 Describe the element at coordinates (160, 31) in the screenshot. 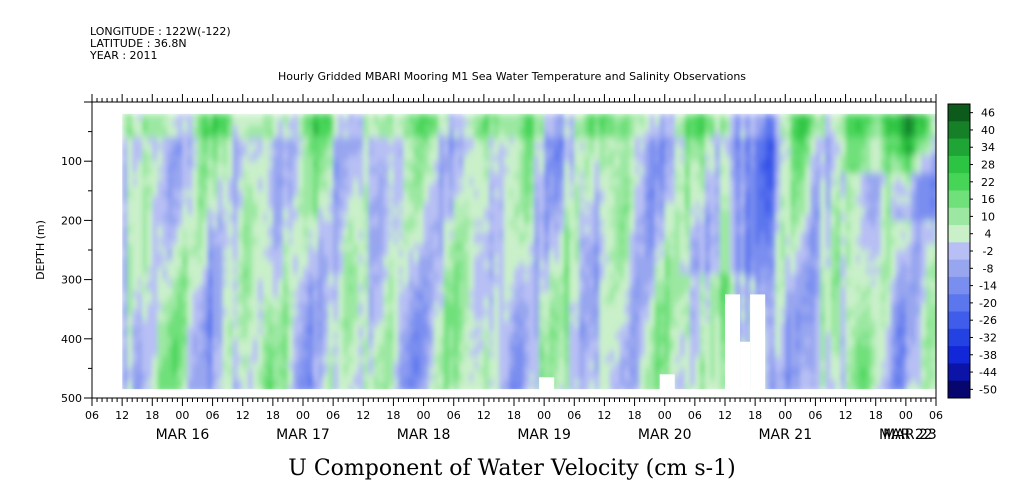

I see `longitude-label: LONGITUDE : 122W(-122)` at that location.